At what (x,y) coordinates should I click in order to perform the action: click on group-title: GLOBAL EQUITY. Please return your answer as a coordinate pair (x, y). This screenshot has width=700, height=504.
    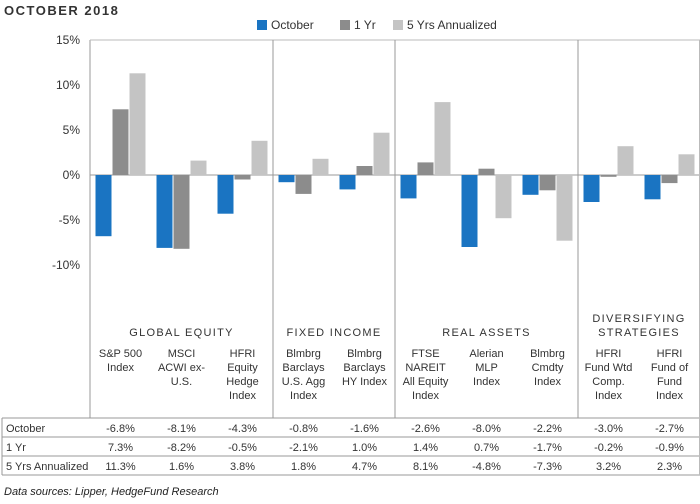
    Looking at the image, I should click on (181, 333).